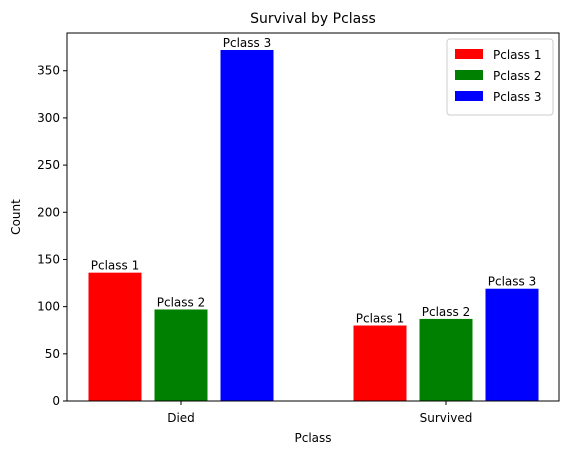  What do you see at coordinates (181, 418) in the screenshot?
I see `x-tick-label: Died` at bounding box center [181, 418].